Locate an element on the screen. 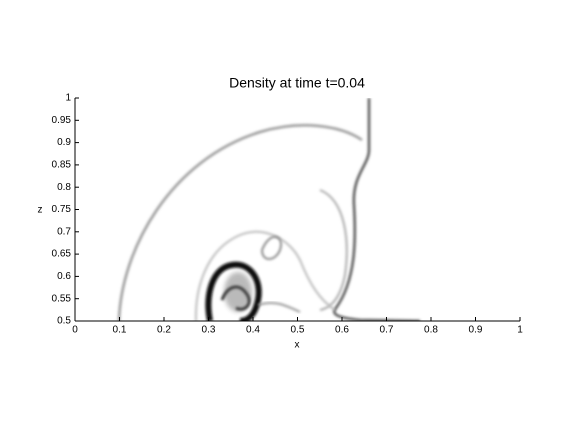 The height and width of the screenshot is (432, 576). x-tick-label: 0.1 is located at coordinates (120, 330).